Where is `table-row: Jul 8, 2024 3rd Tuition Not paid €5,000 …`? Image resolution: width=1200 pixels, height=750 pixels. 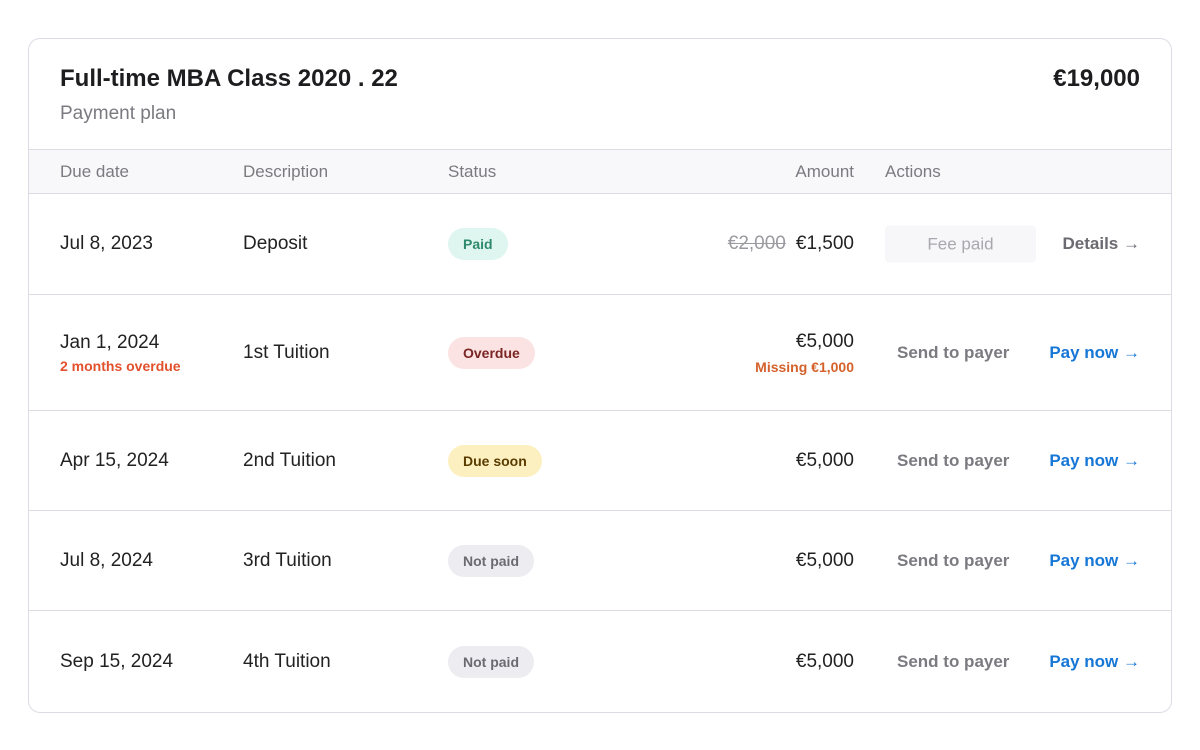 table-row: Jul 8, 2024 3rd Tuition Not paid €5,000 … is located at coordinates (600, 561).